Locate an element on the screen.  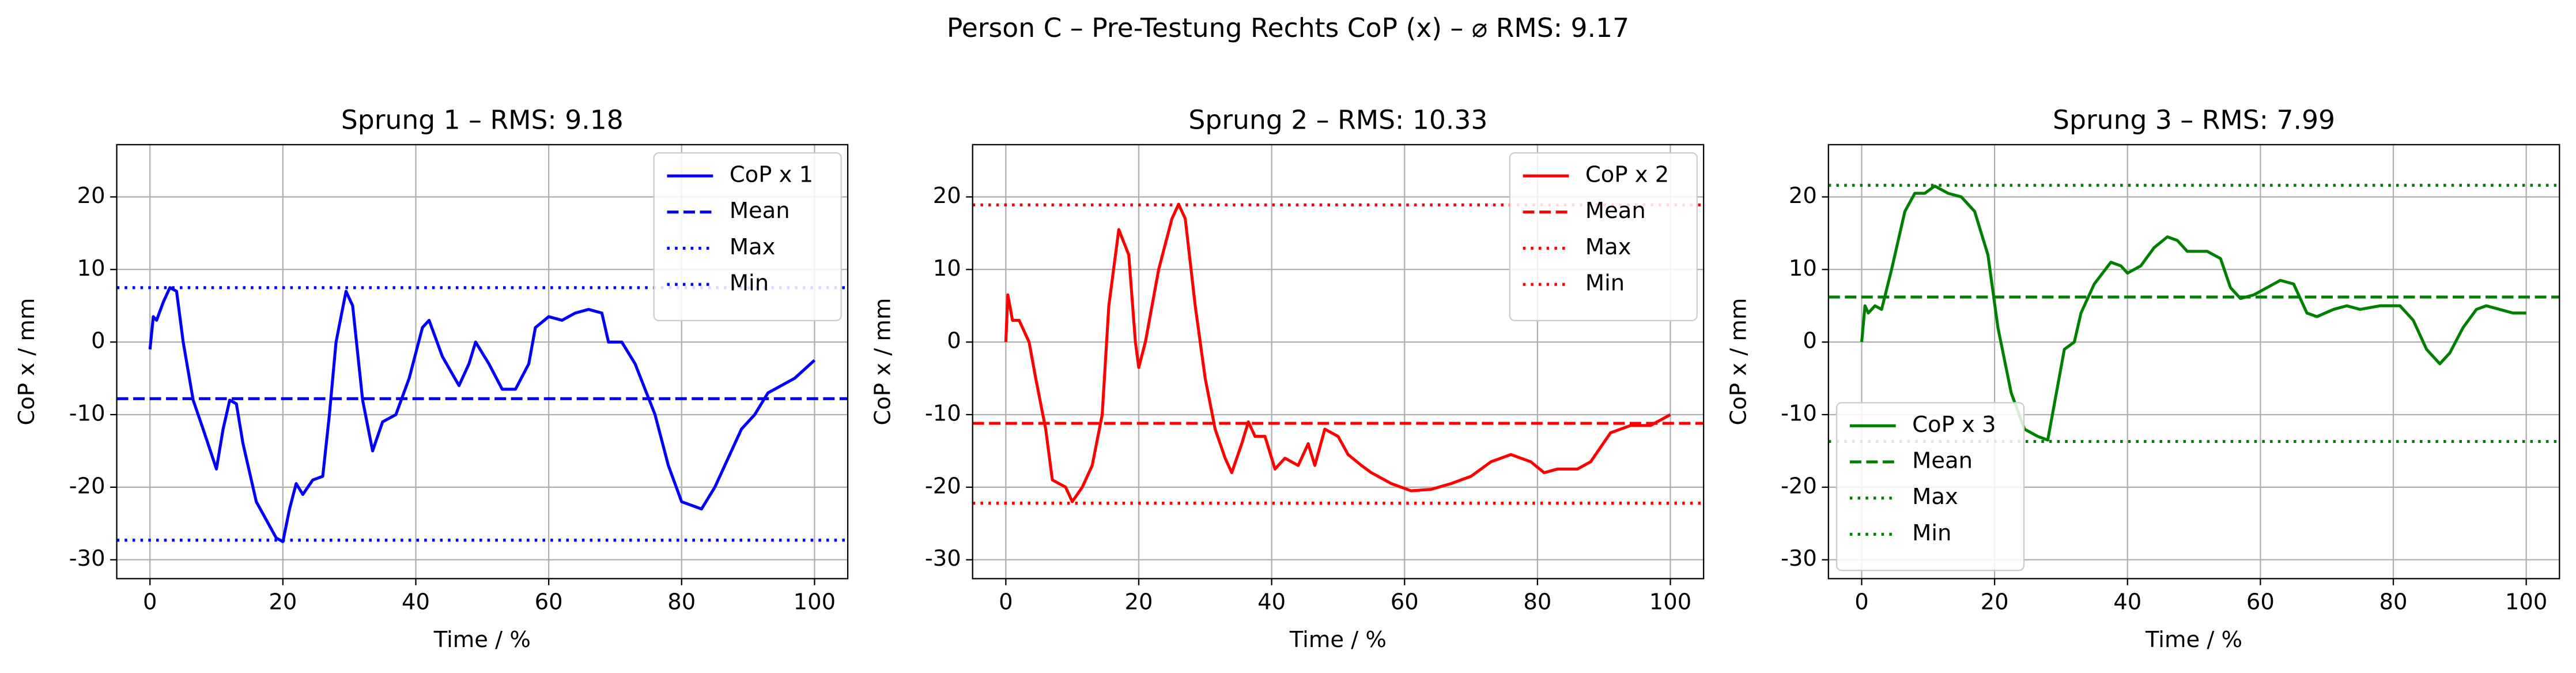
legend: CoP x 1 Mean Max Min is located at coordinates (747, 236).